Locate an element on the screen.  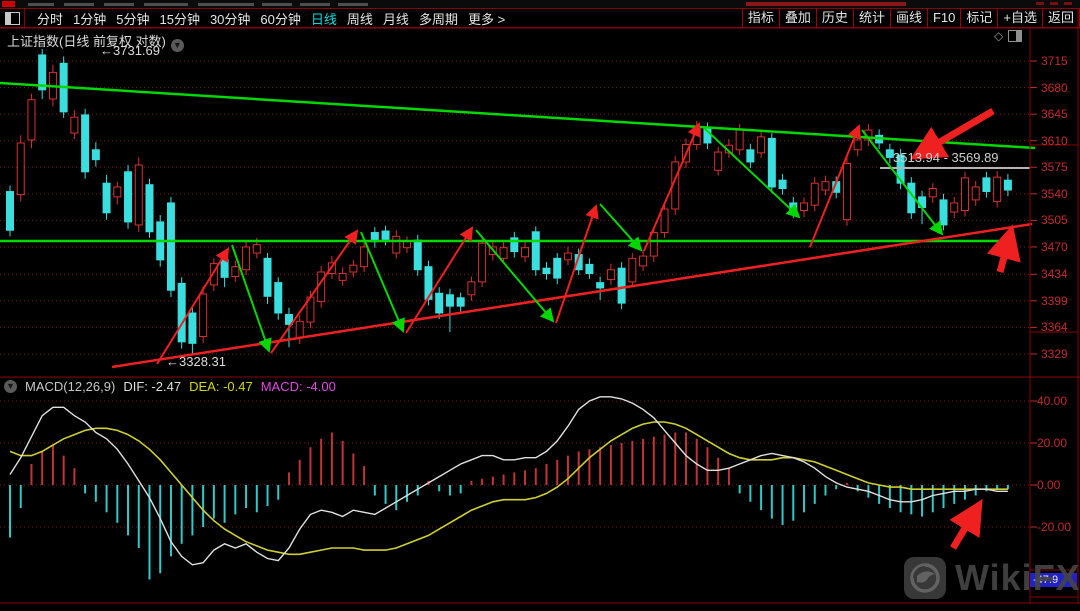
macd-indicator-name: MACD(12,26,9) is located at coordinates (70, 386).